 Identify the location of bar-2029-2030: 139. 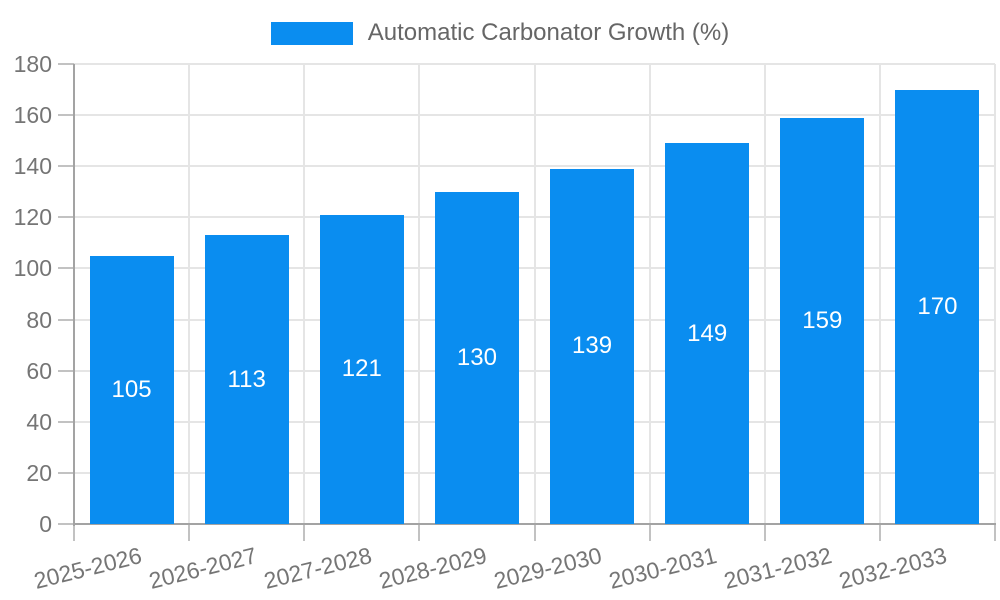
(592, 346).